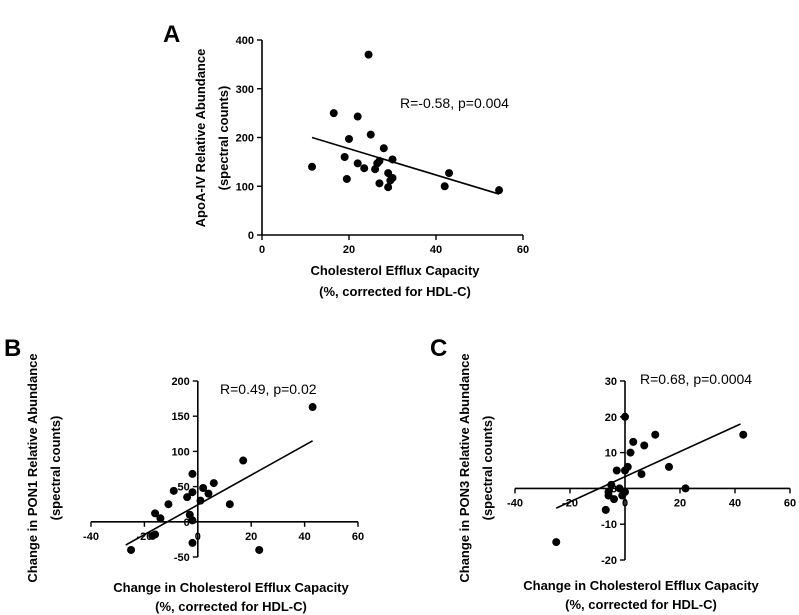 The image size is (799, 615). What do you see at coordinates (609, 525) in the screenshot?
I see `y-tick-label: -10` at bounding box center [609, 525].